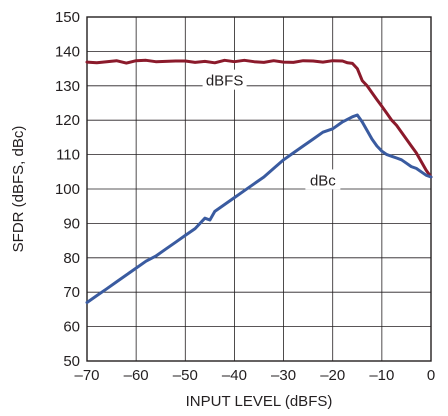  Describe the element at coordinates (271, 129) in the screenshot. I see `series-labels: dBFS dBc` at that location.